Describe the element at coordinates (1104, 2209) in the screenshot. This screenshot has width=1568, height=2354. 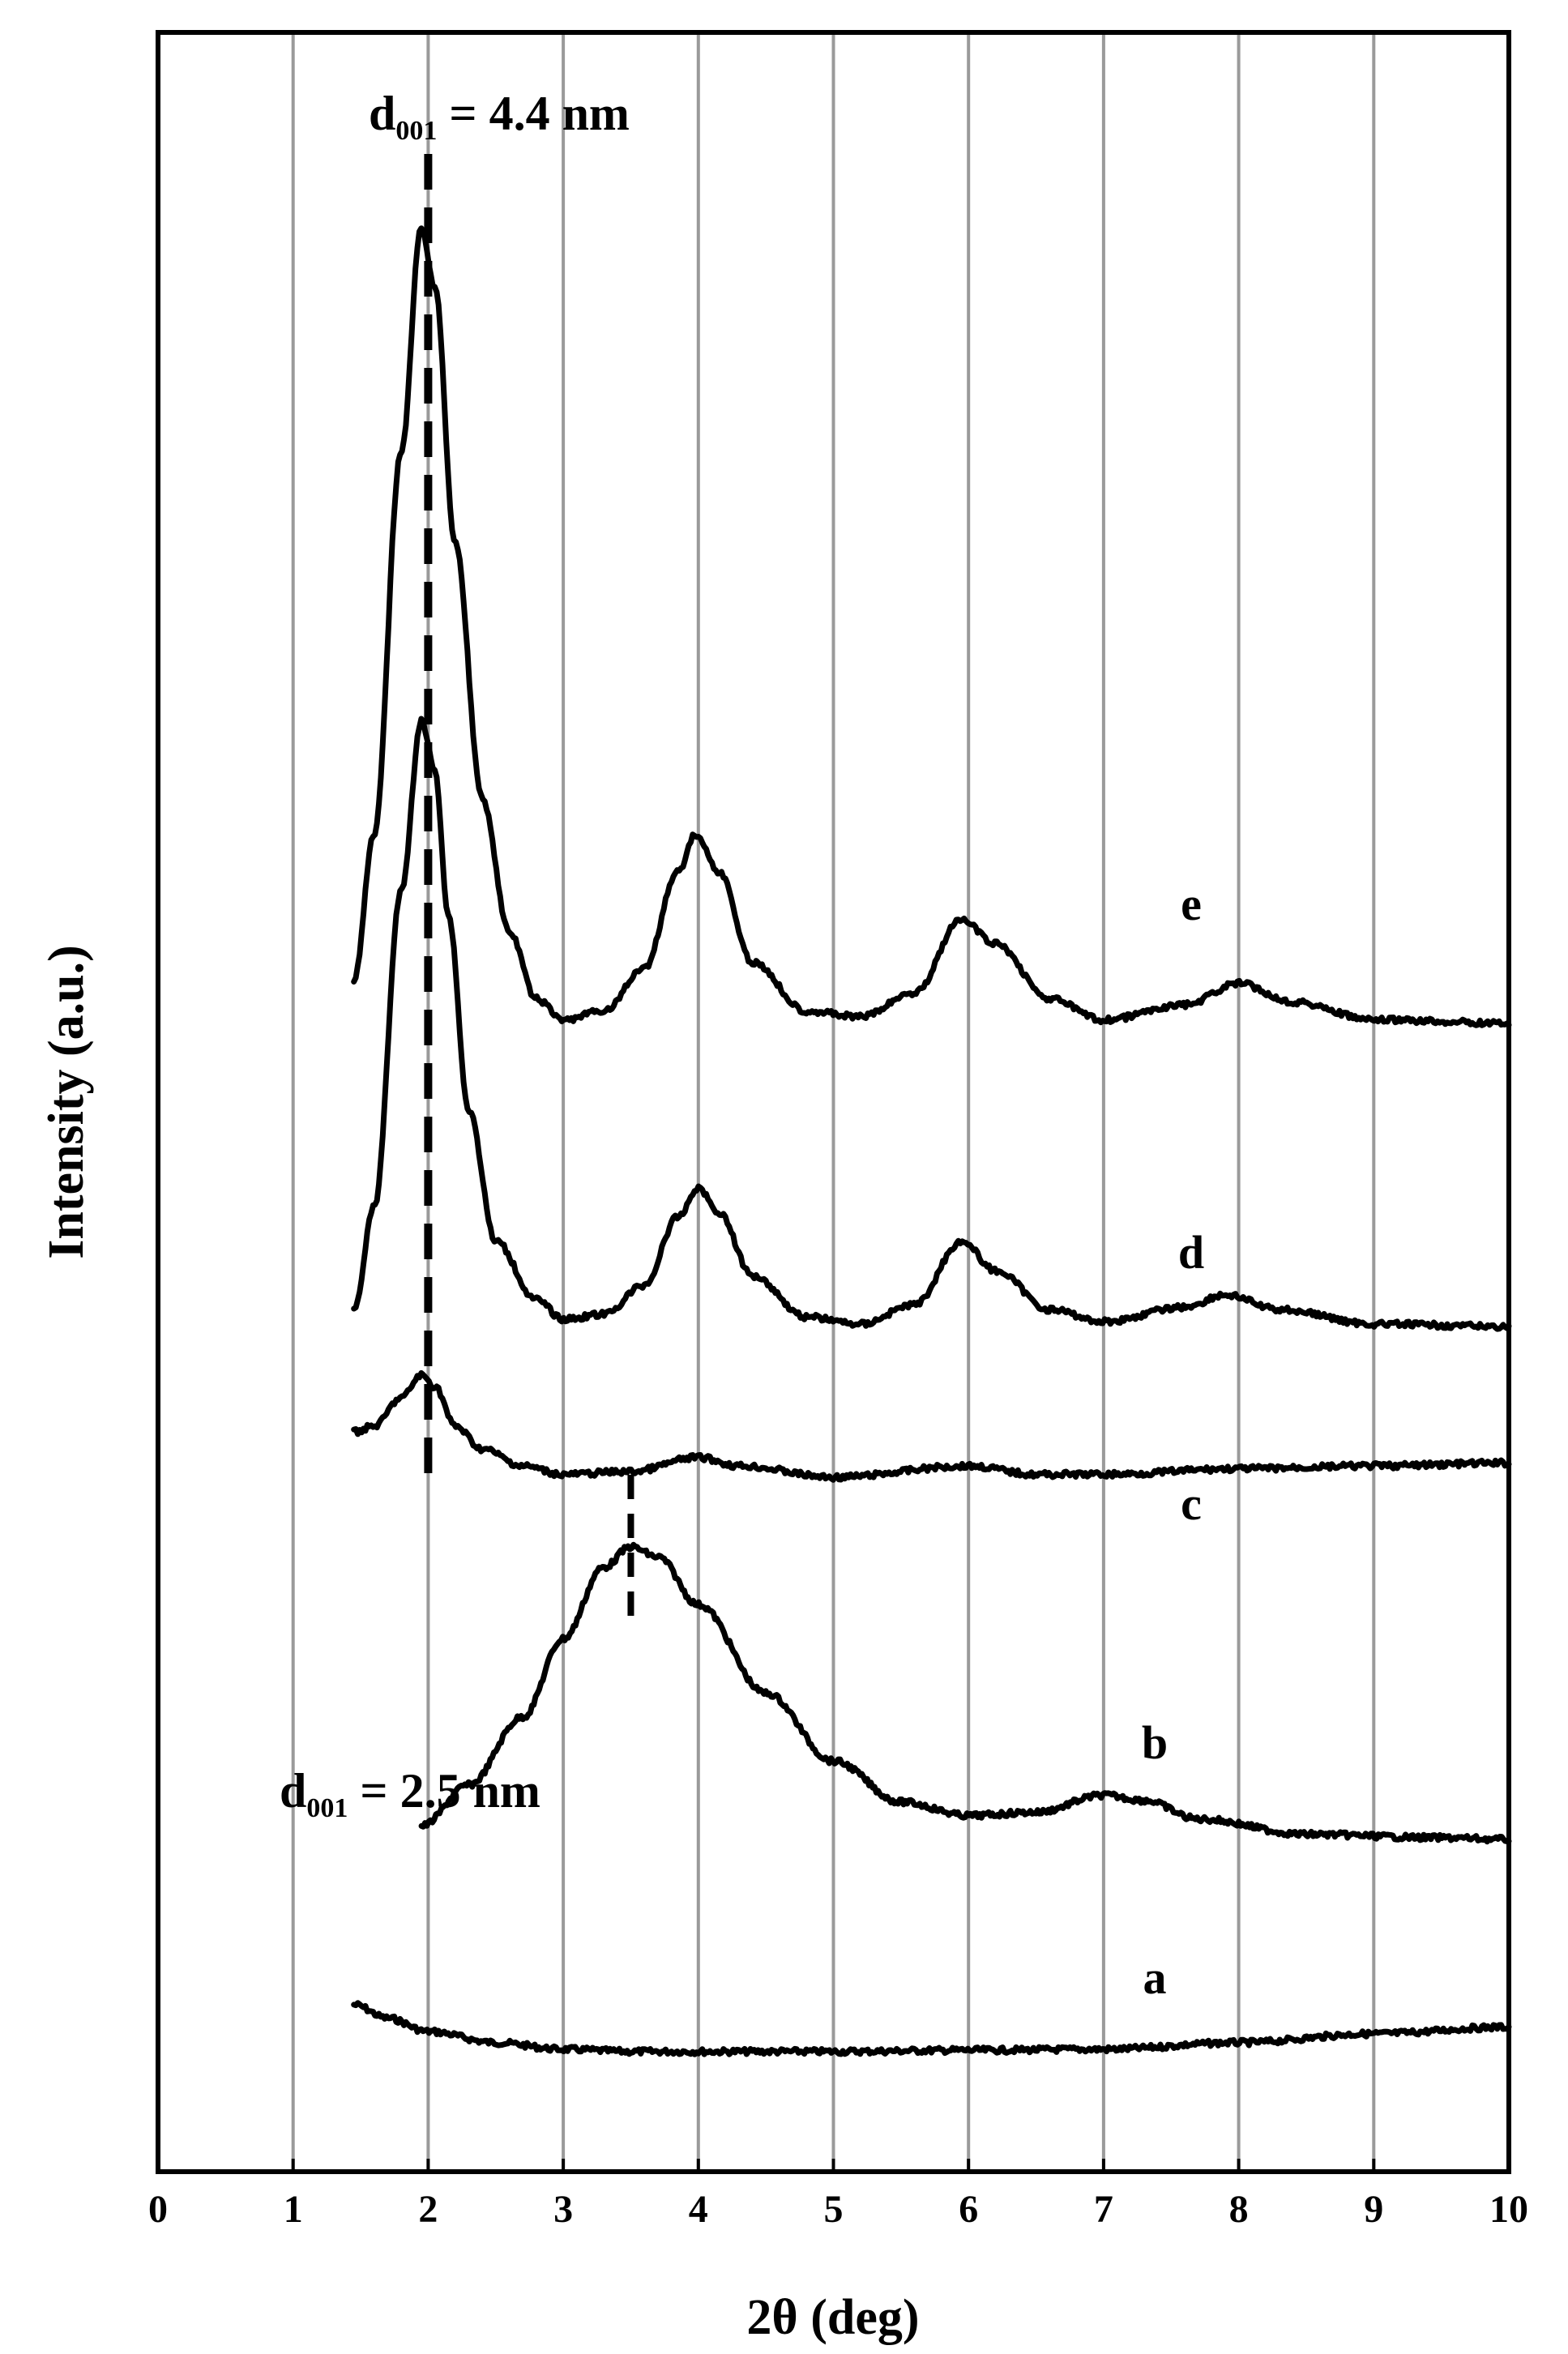
I see `x-tick-label: 7` at that location.